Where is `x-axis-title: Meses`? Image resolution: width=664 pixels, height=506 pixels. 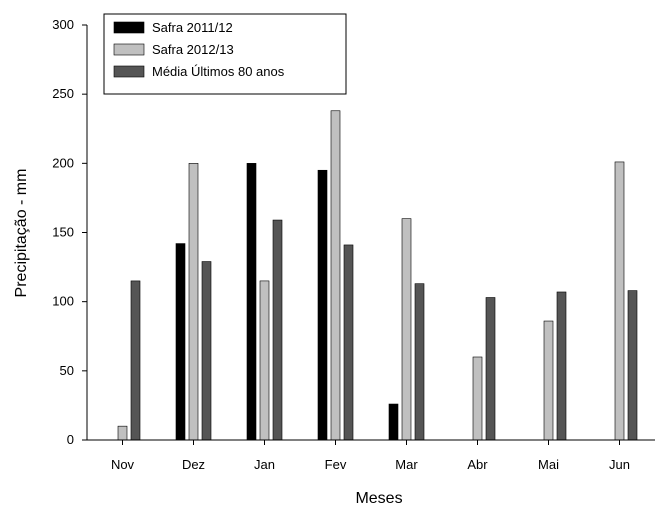 x-axis-title: Meses is located at coordinates (378, 498).